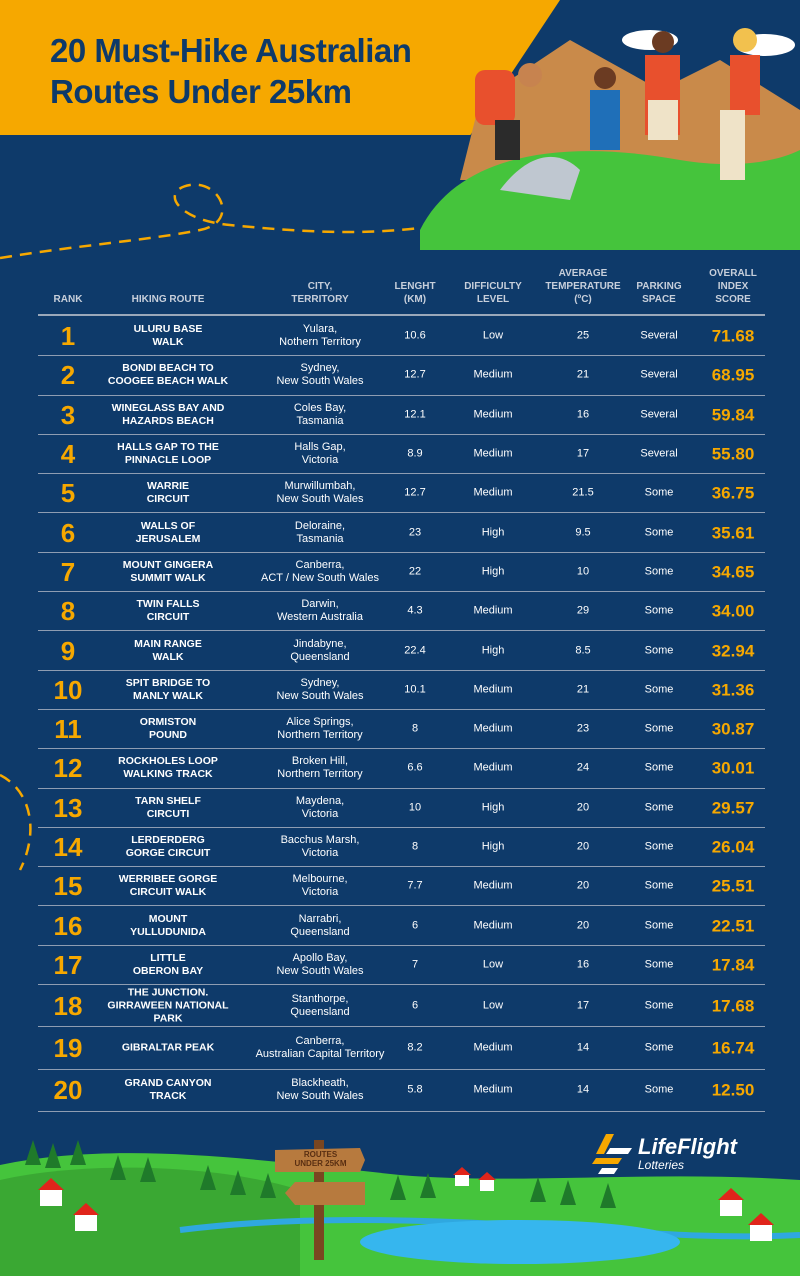  I want to click on cell-route: WALLS OF JERUSALEM, so click(168, 532).